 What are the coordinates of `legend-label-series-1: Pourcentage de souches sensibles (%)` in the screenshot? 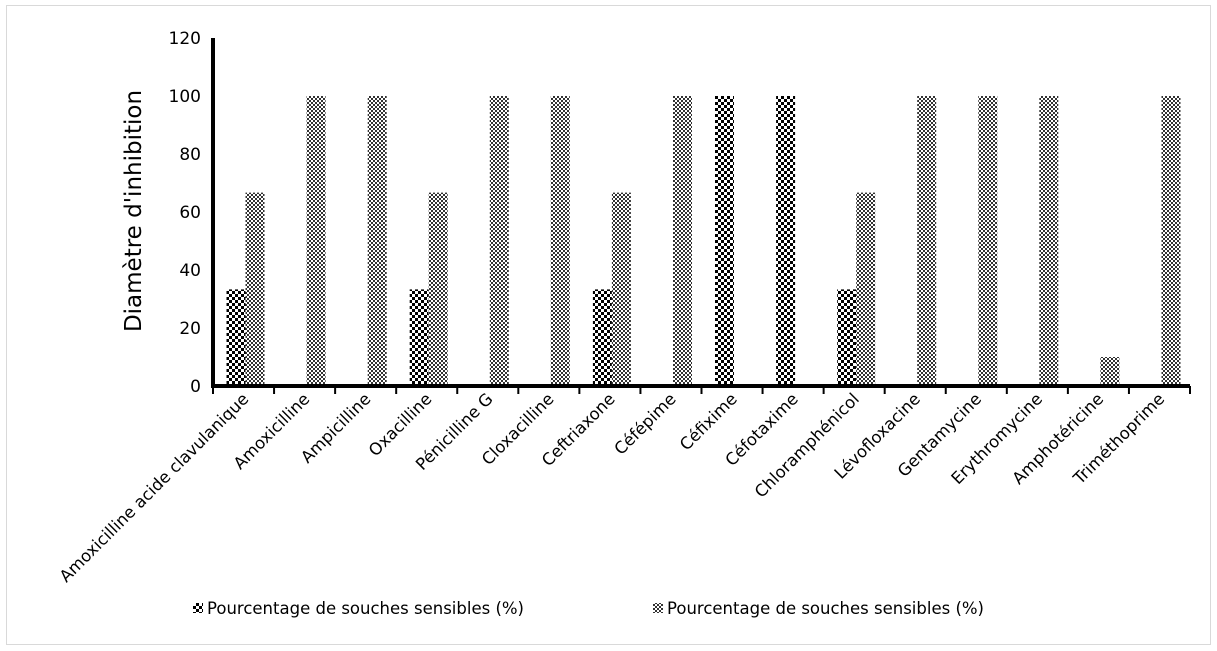 It's located at (365, 608).